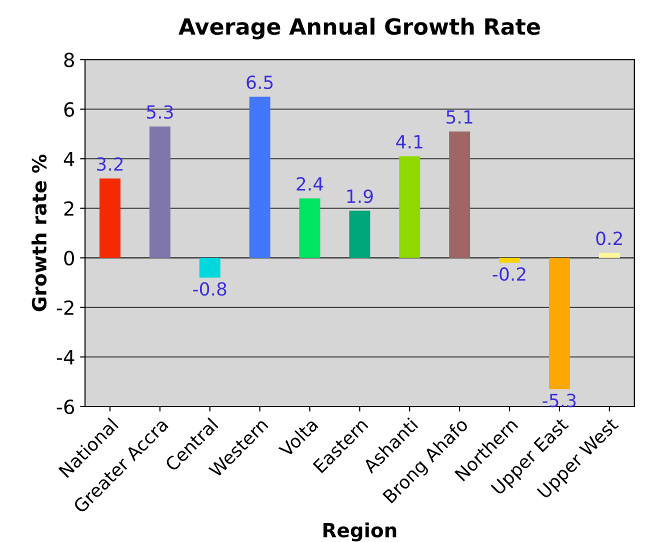  What do you see at coordinates (209, 289) in the screenshot?
I see `data-label: -0.8` at bounding box center [209, 289].